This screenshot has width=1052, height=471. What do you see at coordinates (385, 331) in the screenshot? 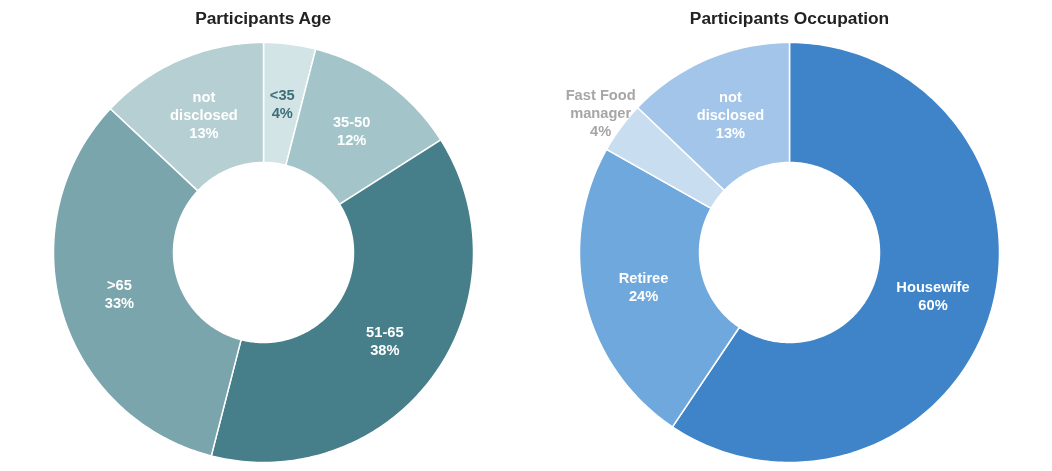
I see `slice-label: 51-65` at bounding box center [385, 331].